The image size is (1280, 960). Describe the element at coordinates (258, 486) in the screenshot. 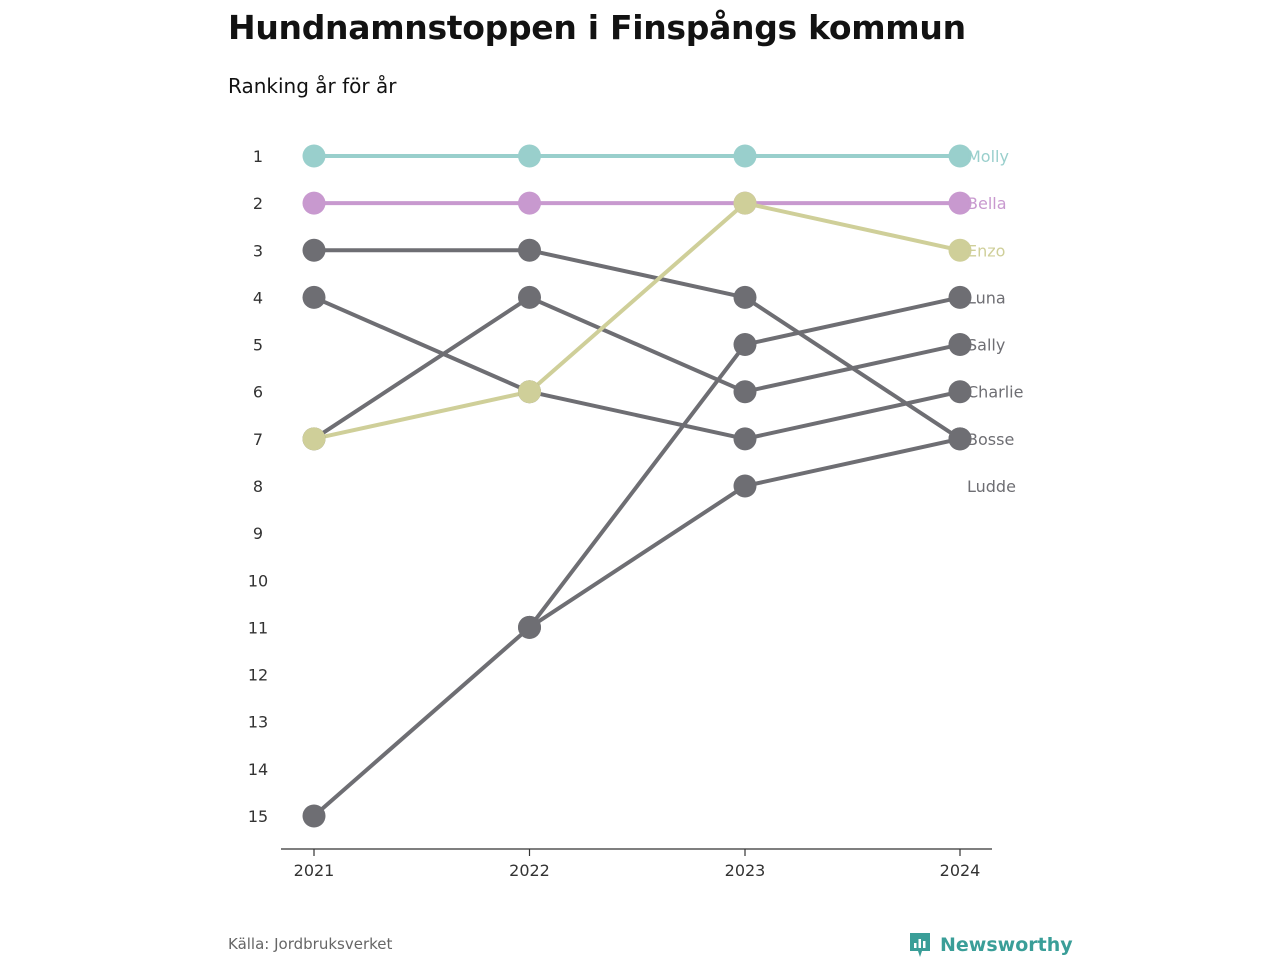

I see `y-tick-label: 8` at that location.